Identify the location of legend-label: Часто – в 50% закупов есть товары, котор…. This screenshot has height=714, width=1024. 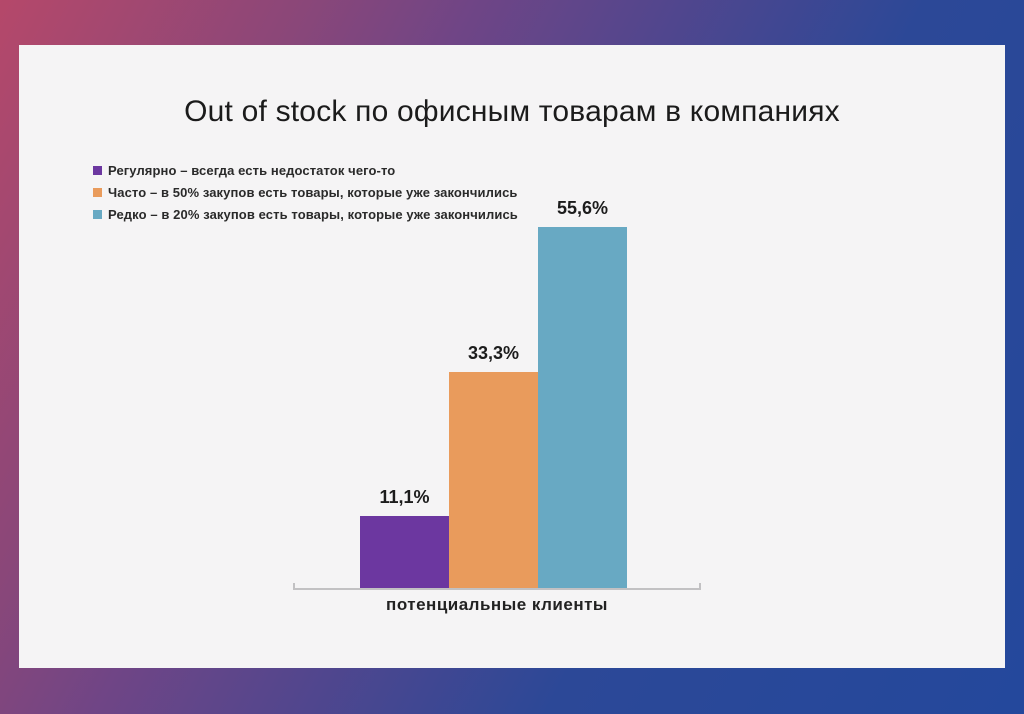
(313, 192).